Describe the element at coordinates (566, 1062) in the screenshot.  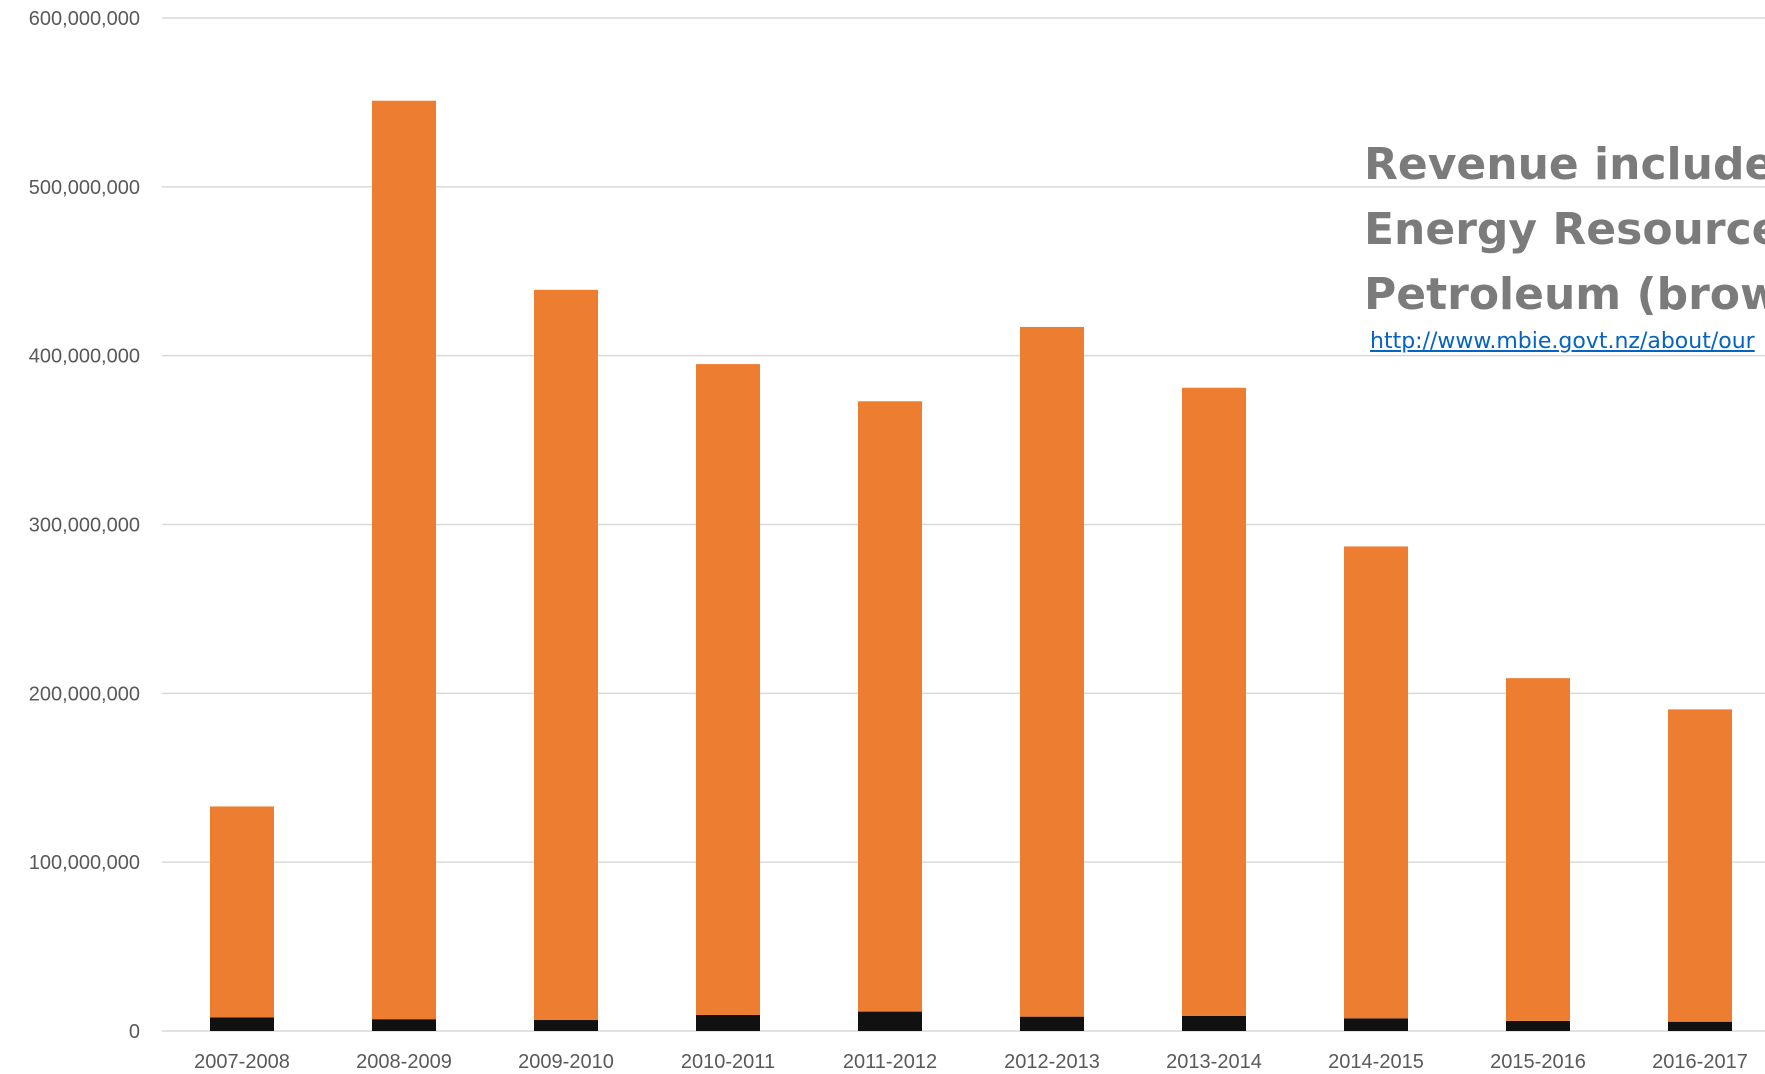
I see `x-tick-label: 2009-2010` at that location.